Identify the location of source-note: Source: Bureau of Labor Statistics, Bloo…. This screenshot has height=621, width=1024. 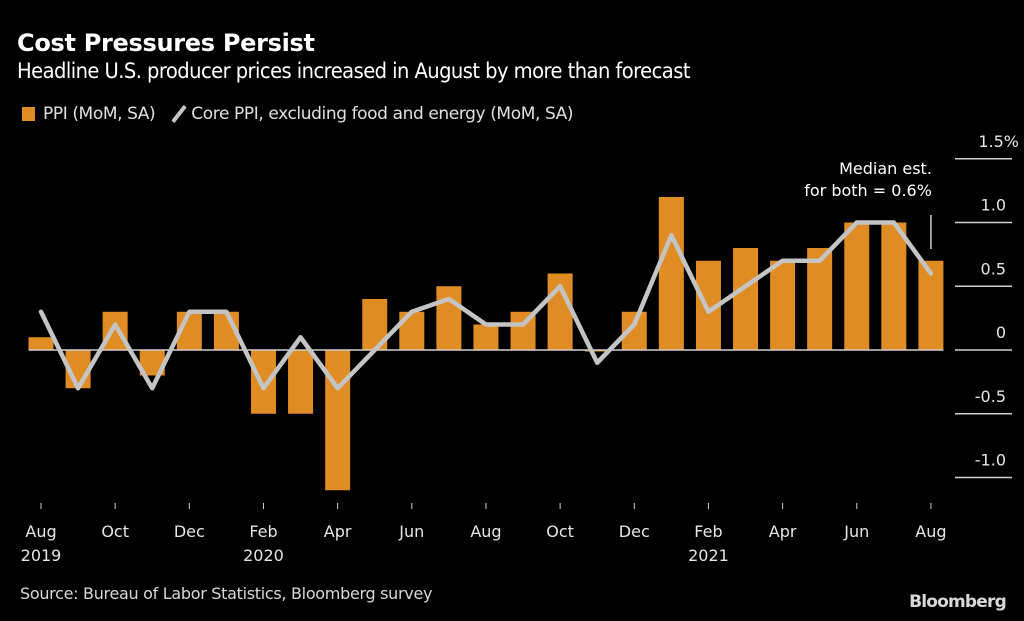
(226, 593).